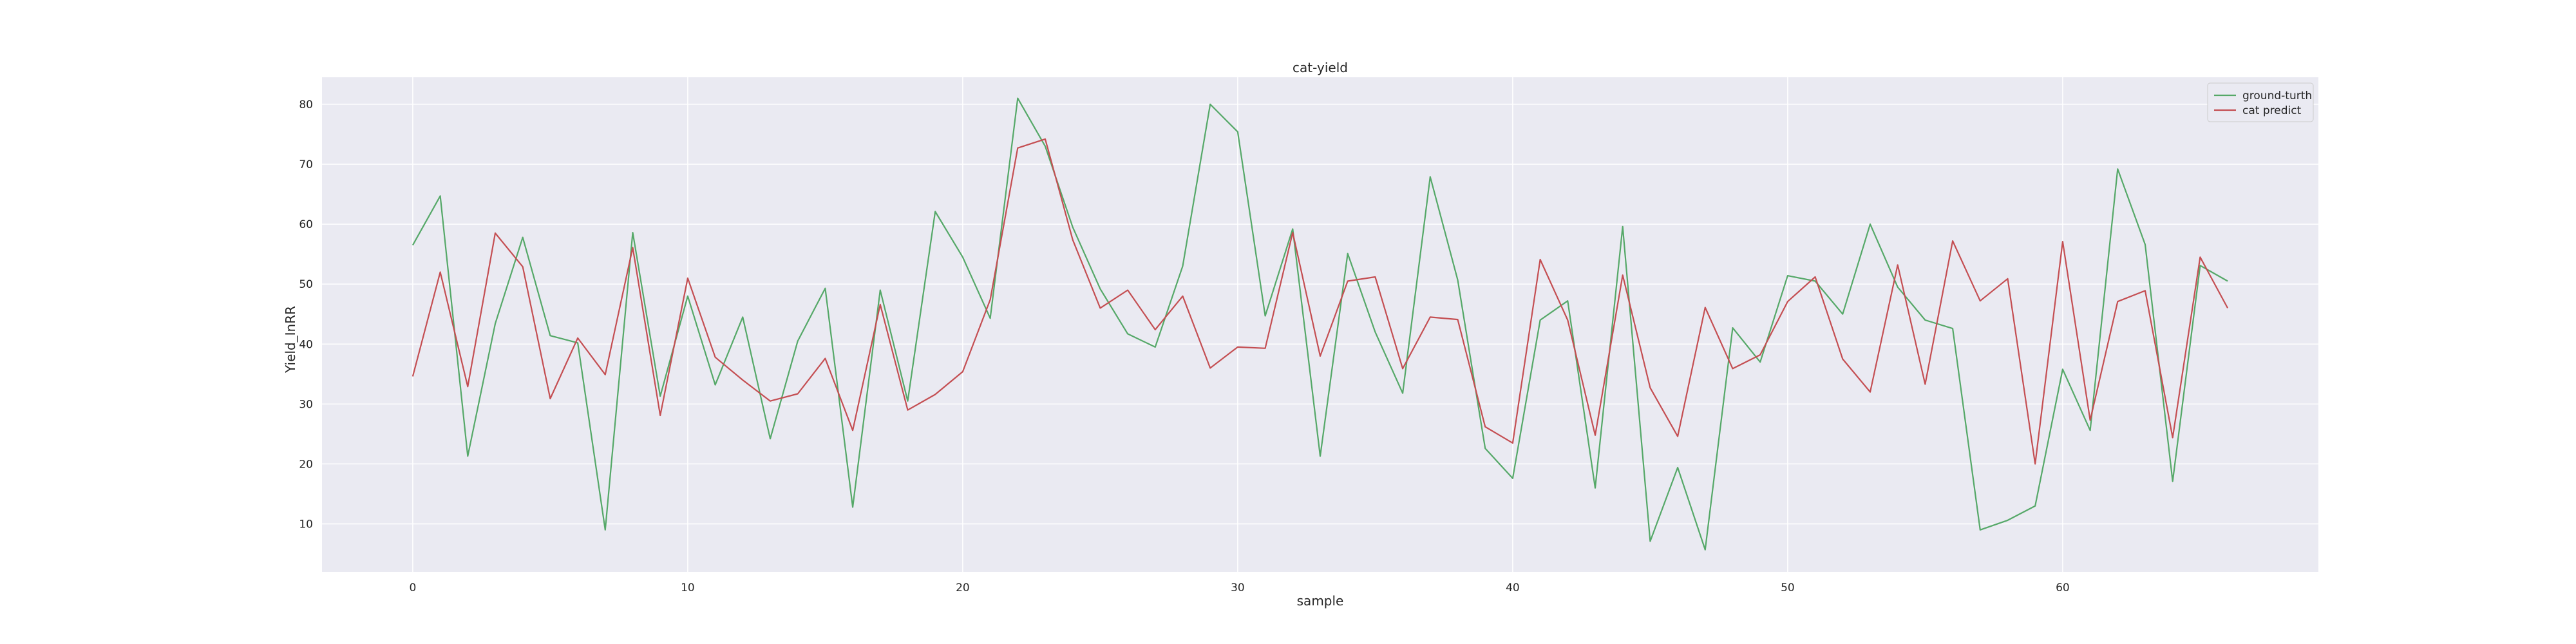  What do you see at coordinates (290, 340) in the screenshot?
I see `y-axis-label: Yield_InRR` at bounding box center [290, 340].